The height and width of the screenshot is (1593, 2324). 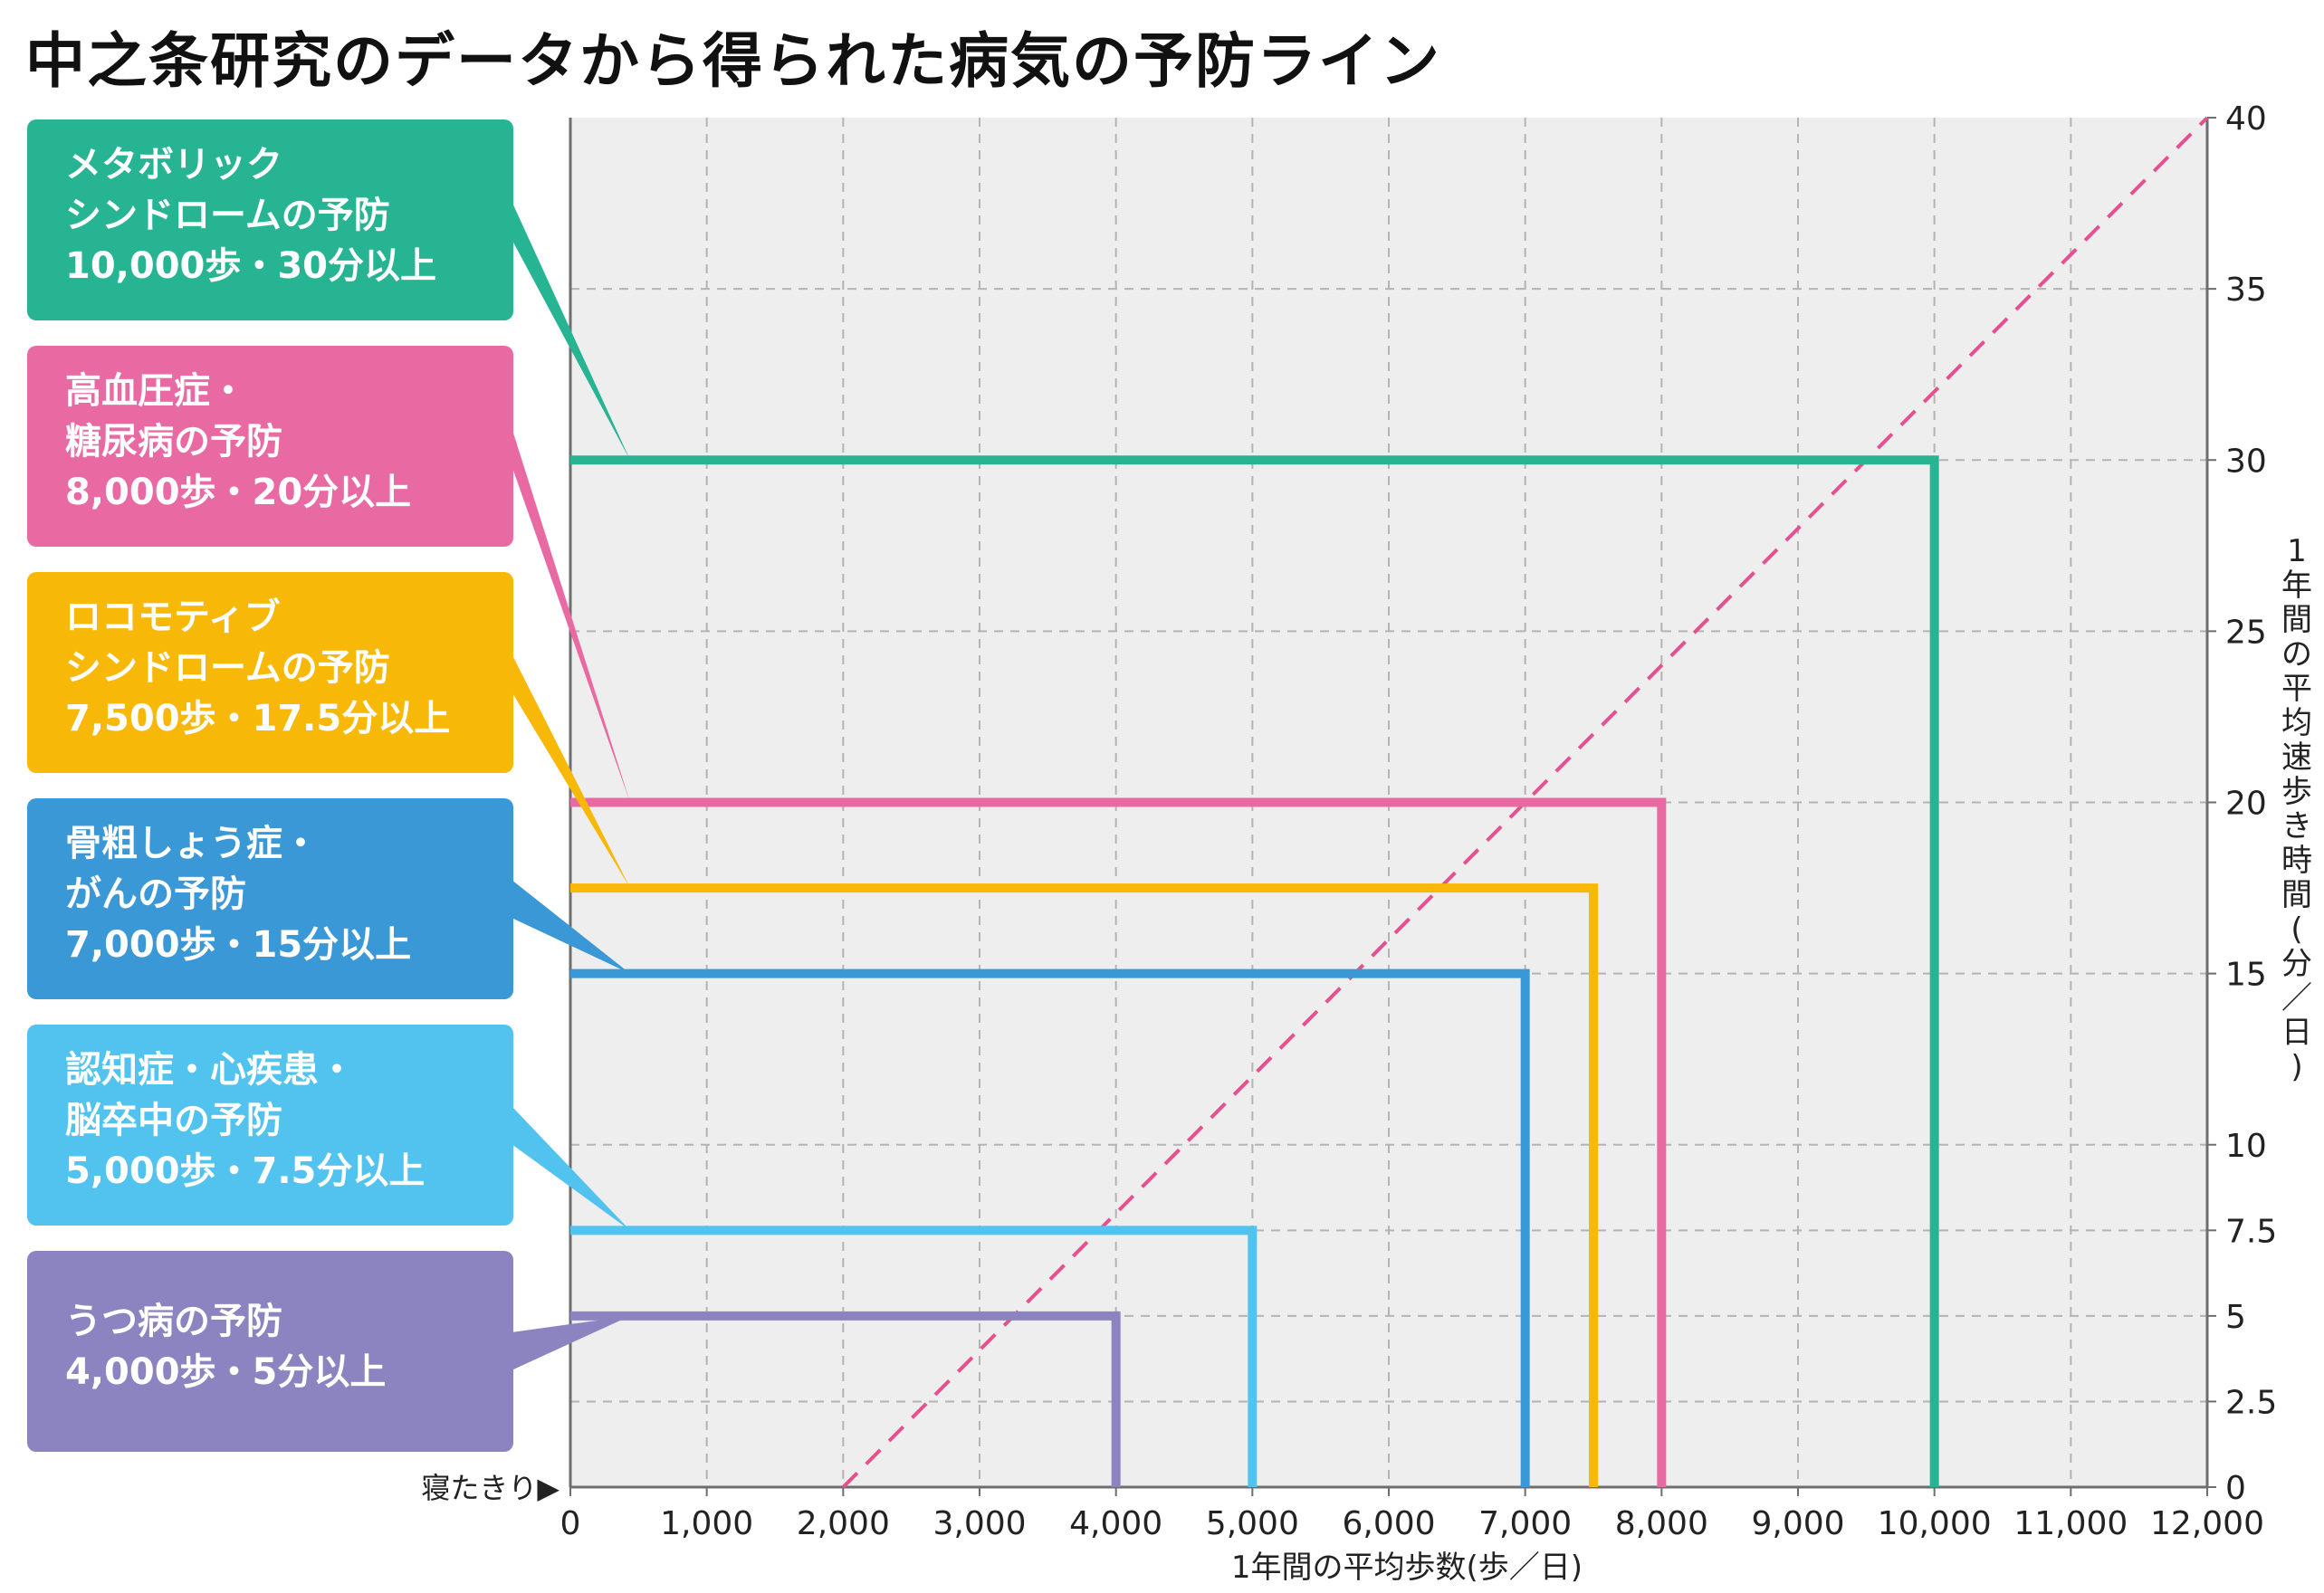 What do you see at coordinates (706, 1523) in the screenshot?
I see `x-tick-label: 1,000` at bounding box center [706, 1523].